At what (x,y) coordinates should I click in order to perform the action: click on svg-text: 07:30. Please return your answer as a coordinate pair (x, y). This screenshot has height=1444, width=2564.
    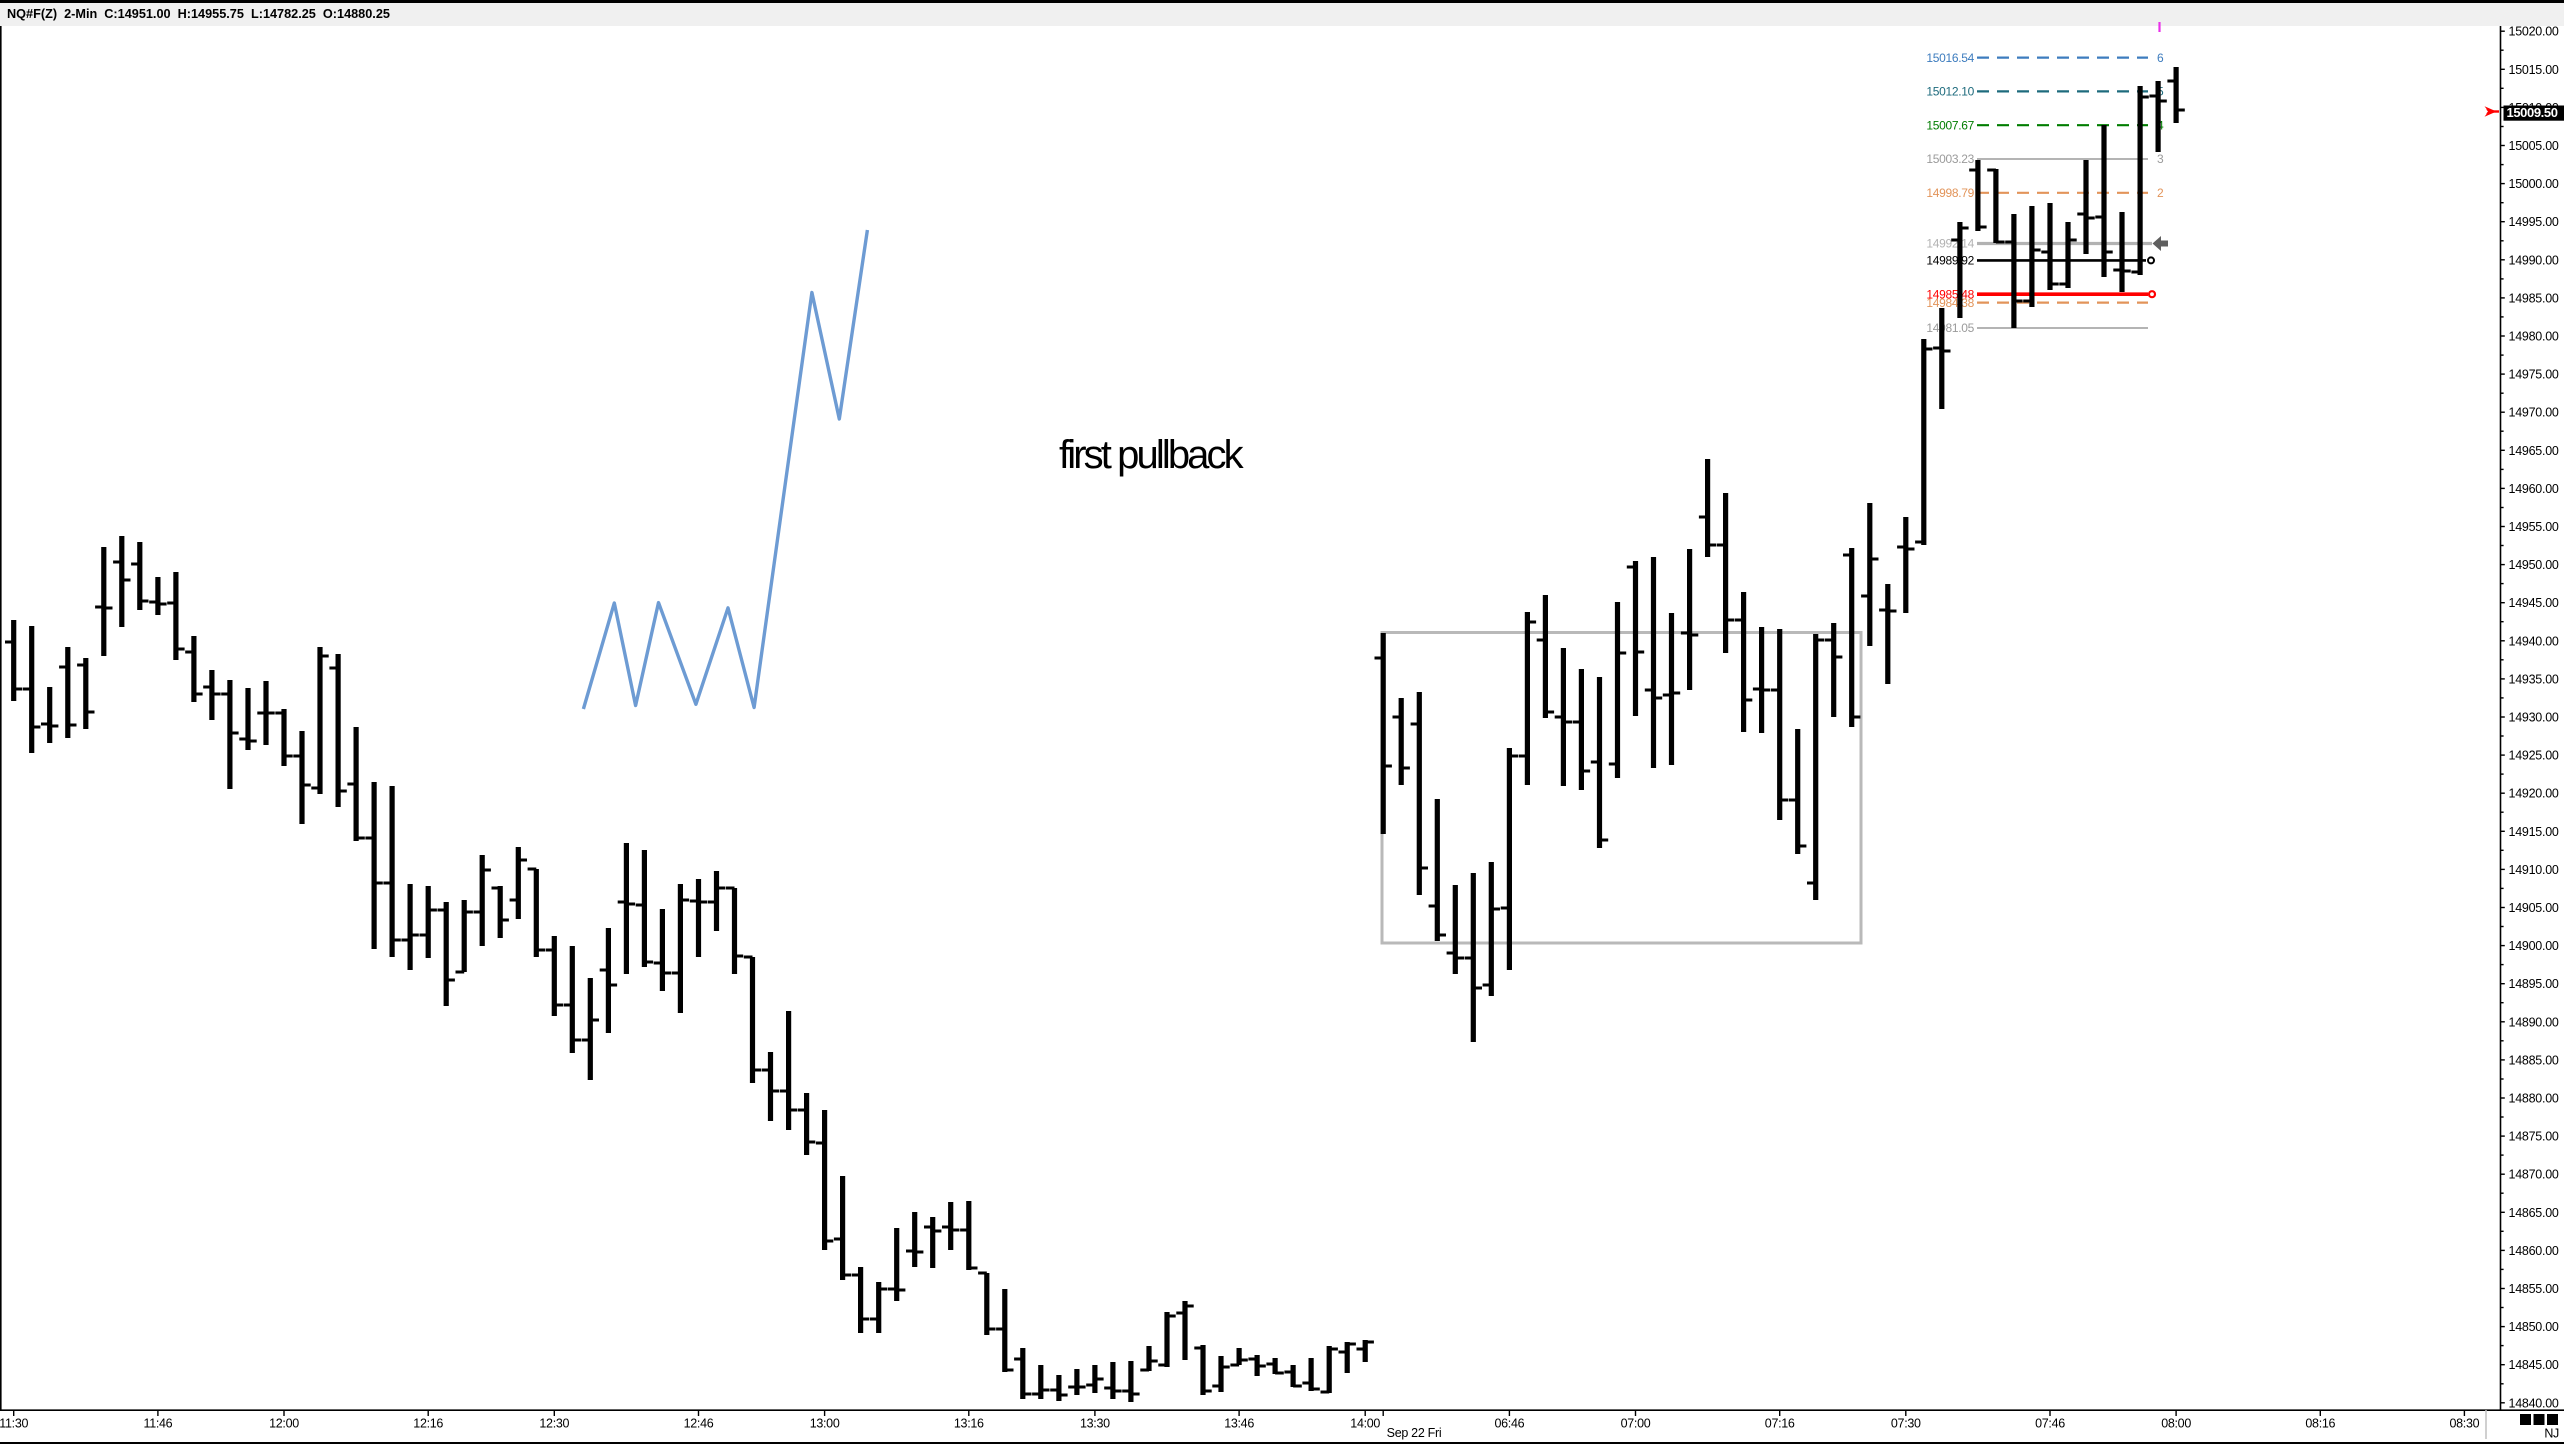
    Looking at the image, I should click on (1906, 1424).